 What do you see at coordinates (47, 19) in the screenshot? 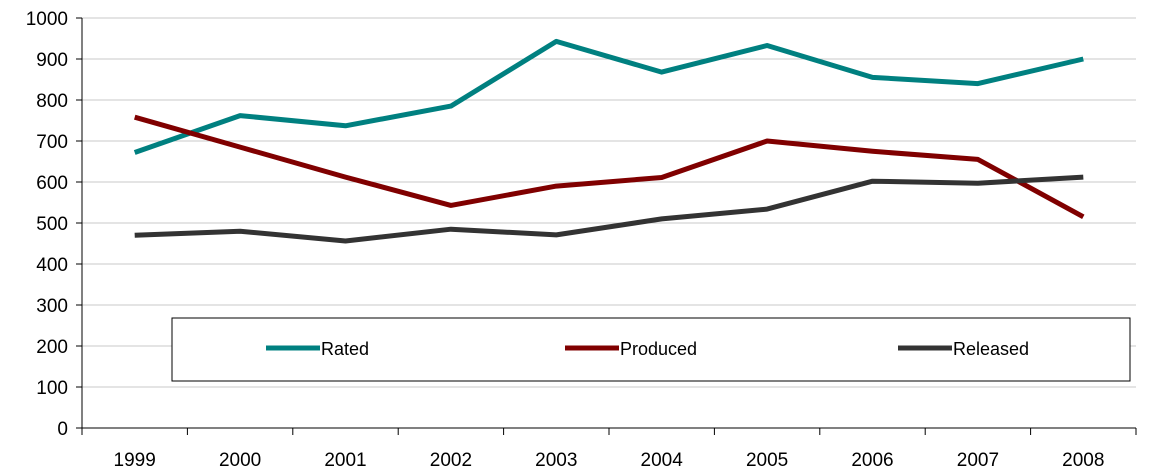
I see `y-tick-label: 1000` at bounding box center [47, 19].